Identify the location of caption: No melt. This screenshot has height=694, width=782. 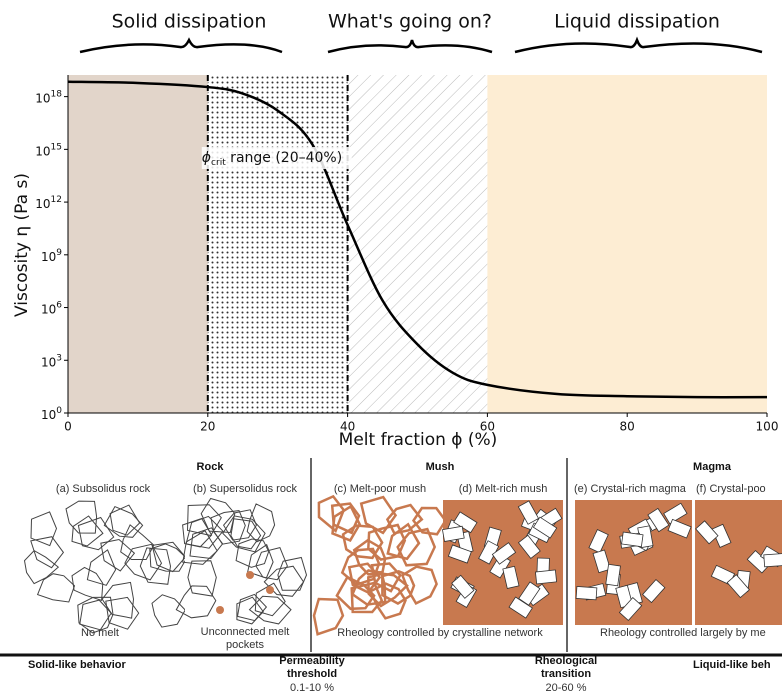
(100, 633).